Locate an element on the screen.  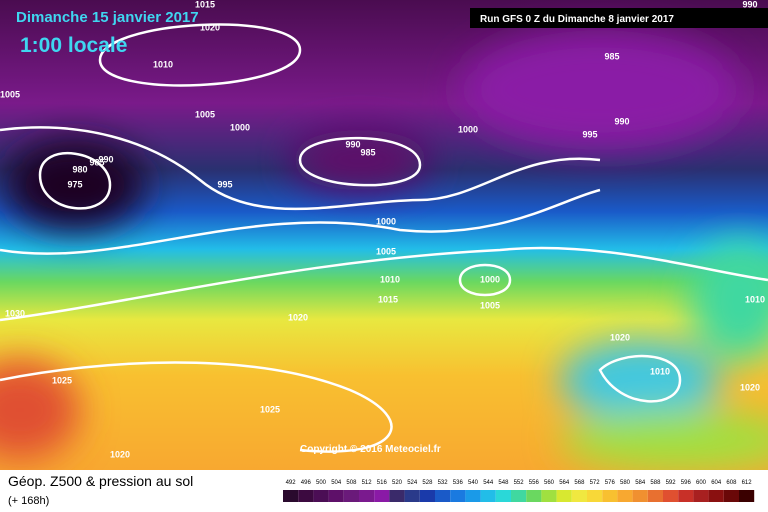
legend-label: 540 is located at coordinates (473, 483).